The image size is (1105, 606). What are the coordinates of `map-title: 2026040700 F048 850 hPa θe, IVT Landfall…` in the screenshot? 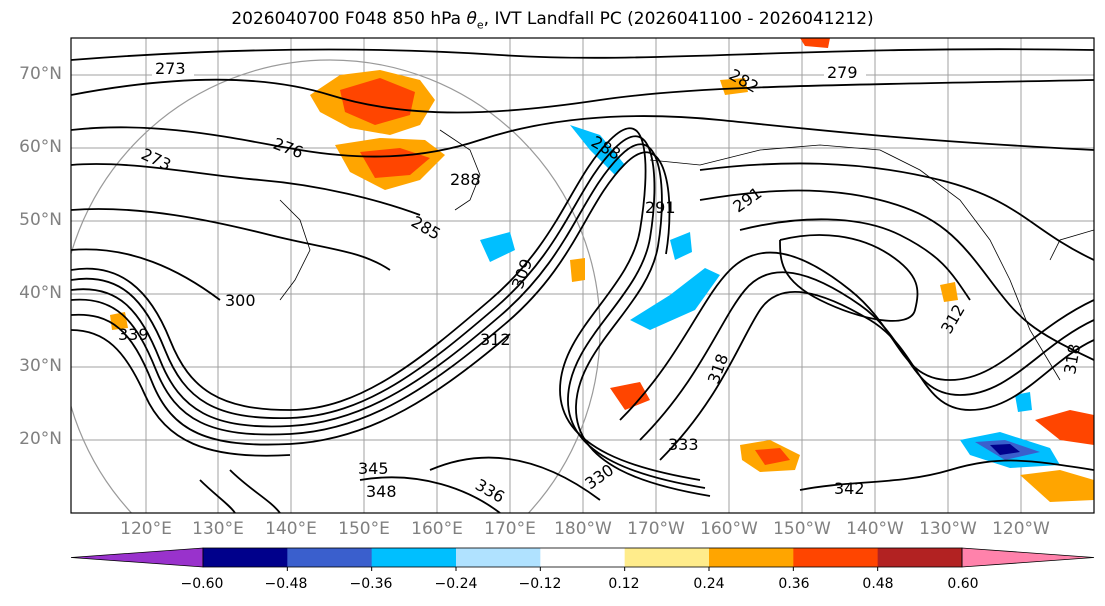 It's located at (552, 20).